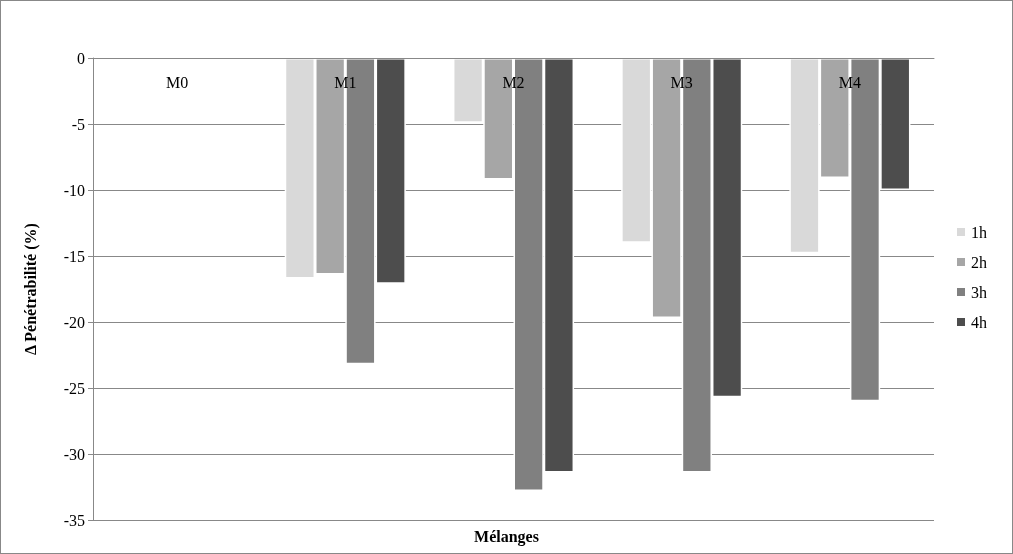  Describe the element at coordinates (681, 82) in the screenshot. I see `x-tick-label: M3` at that location.